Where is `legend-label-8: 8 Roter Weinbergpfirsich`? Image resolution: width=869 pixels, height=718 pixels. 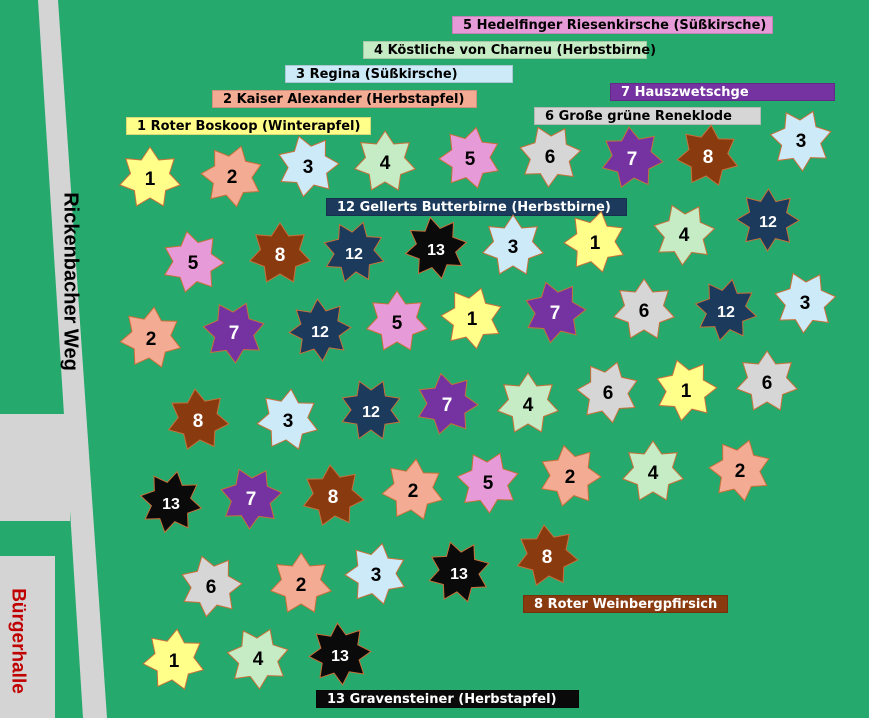 legend-label-8: 8 Roter Weinbergpfirsich is located at coordinates (625, 604).